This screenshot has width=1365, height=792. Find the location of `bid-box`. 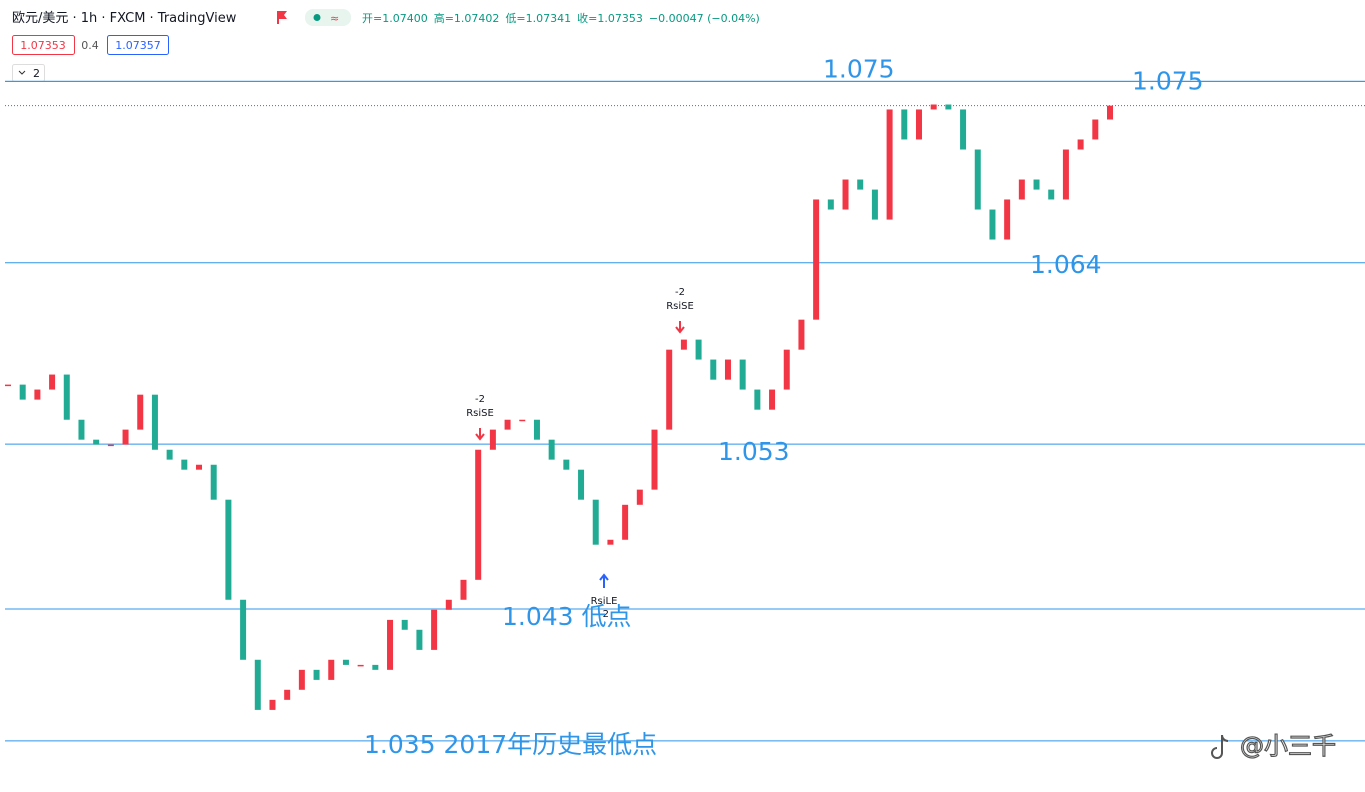

bid-box is located at coordinates (43, 45).